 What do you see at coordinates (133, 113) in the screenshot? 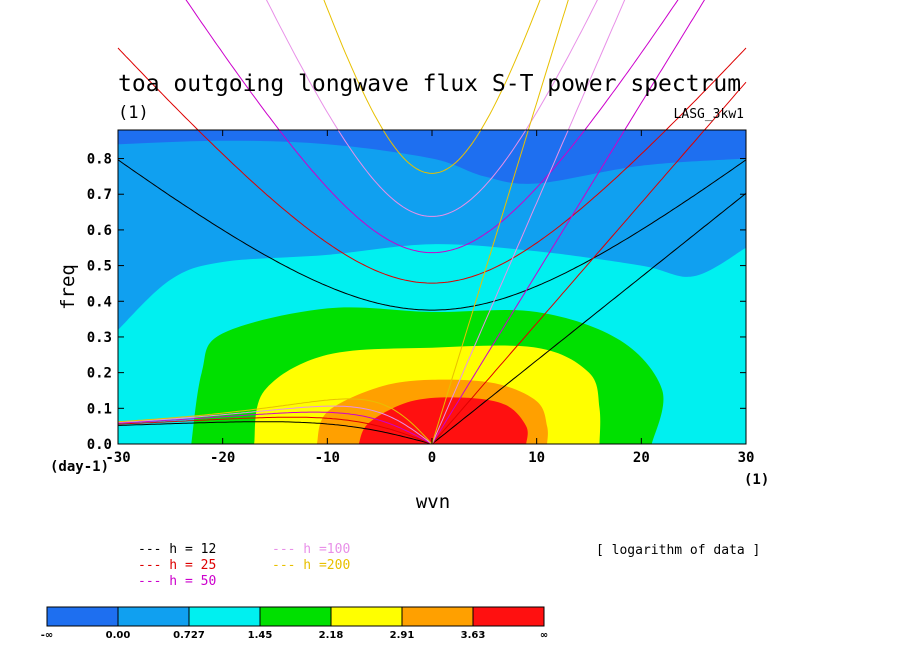
I see `title-units: (1)` at bounding box center [133, 113].